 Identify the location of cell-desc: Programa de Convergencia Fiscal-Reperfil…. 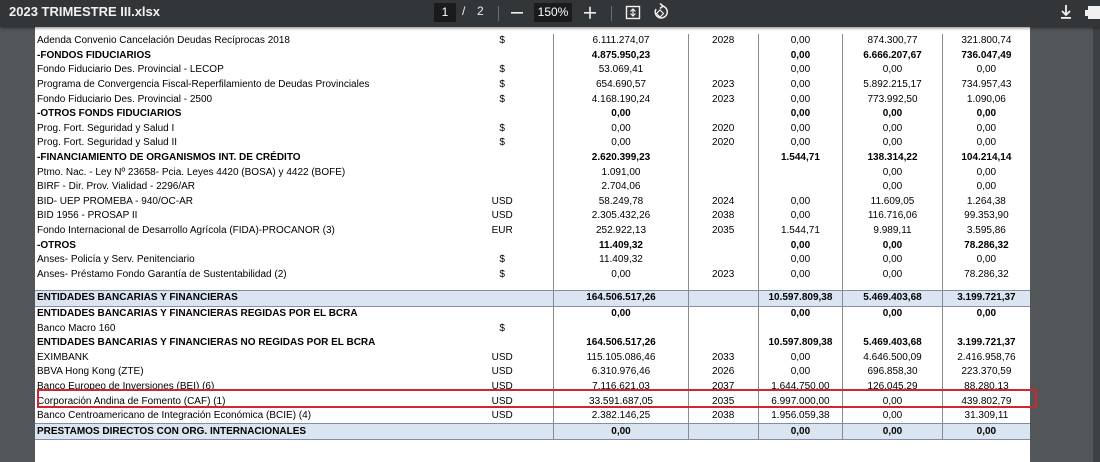
(203, 85).